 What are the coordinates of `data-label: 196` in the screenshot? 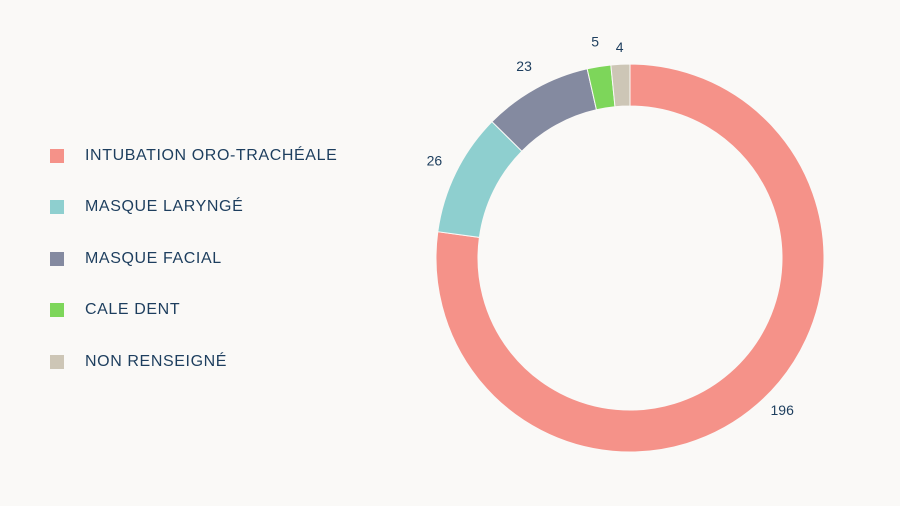 It's located at (783, 410).